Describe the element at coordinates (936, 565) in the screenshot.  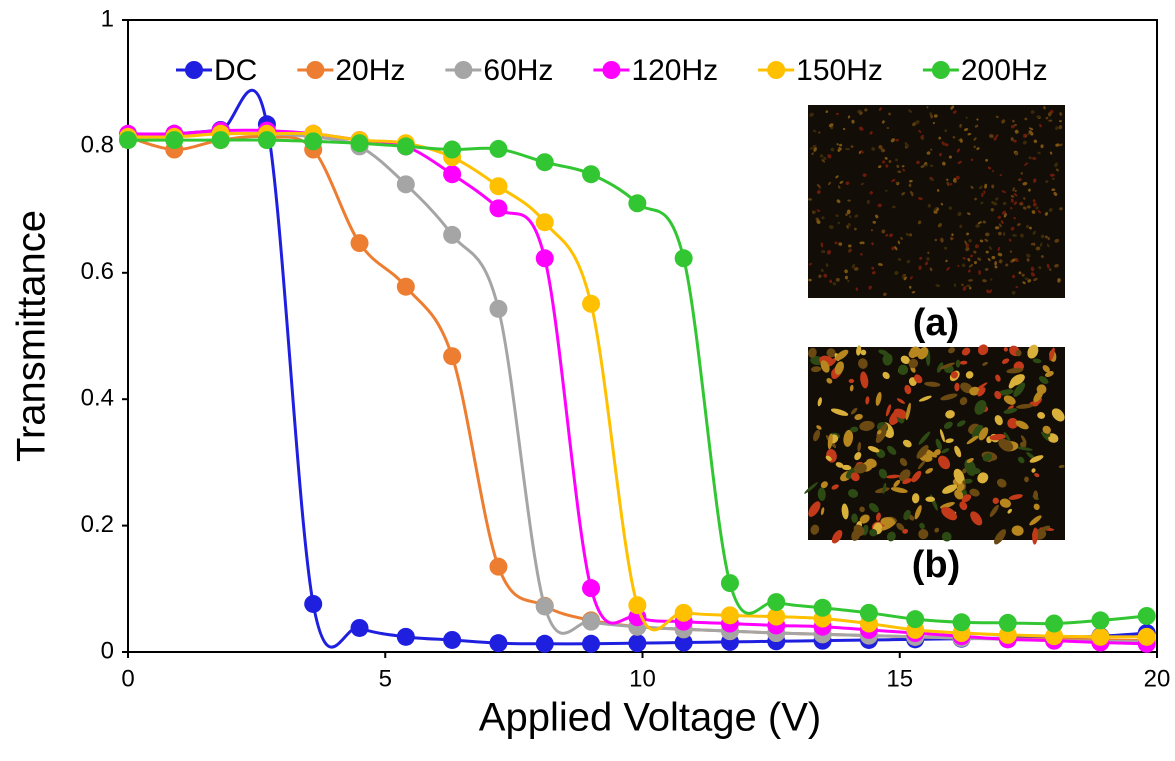
I see `inset-label: (b)` at that location.